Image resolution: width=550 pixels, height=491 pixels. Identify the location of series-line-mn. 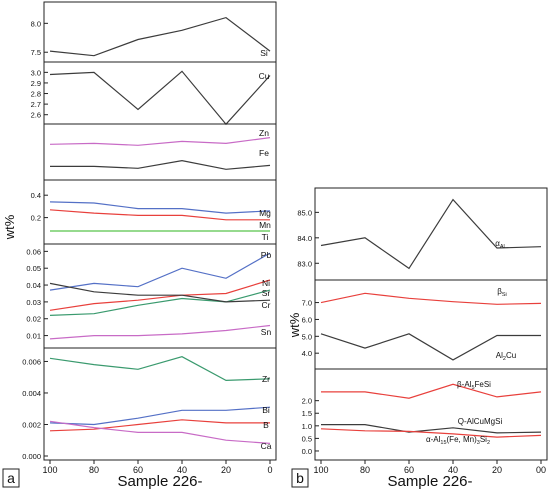
(159, 215).